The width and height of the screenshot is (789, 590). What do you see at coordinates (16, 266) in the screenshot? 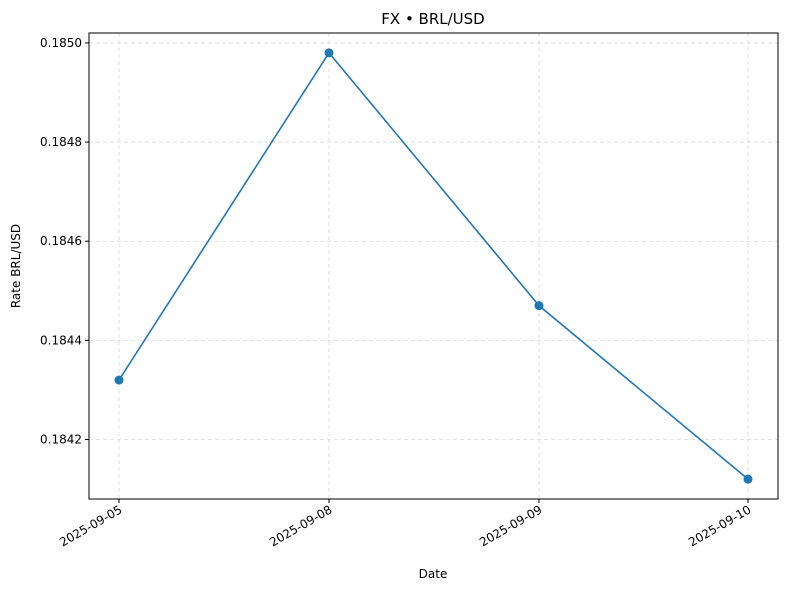
I see `y-axis-label: Rate BRL/USD` at bounding box center [16, 266].